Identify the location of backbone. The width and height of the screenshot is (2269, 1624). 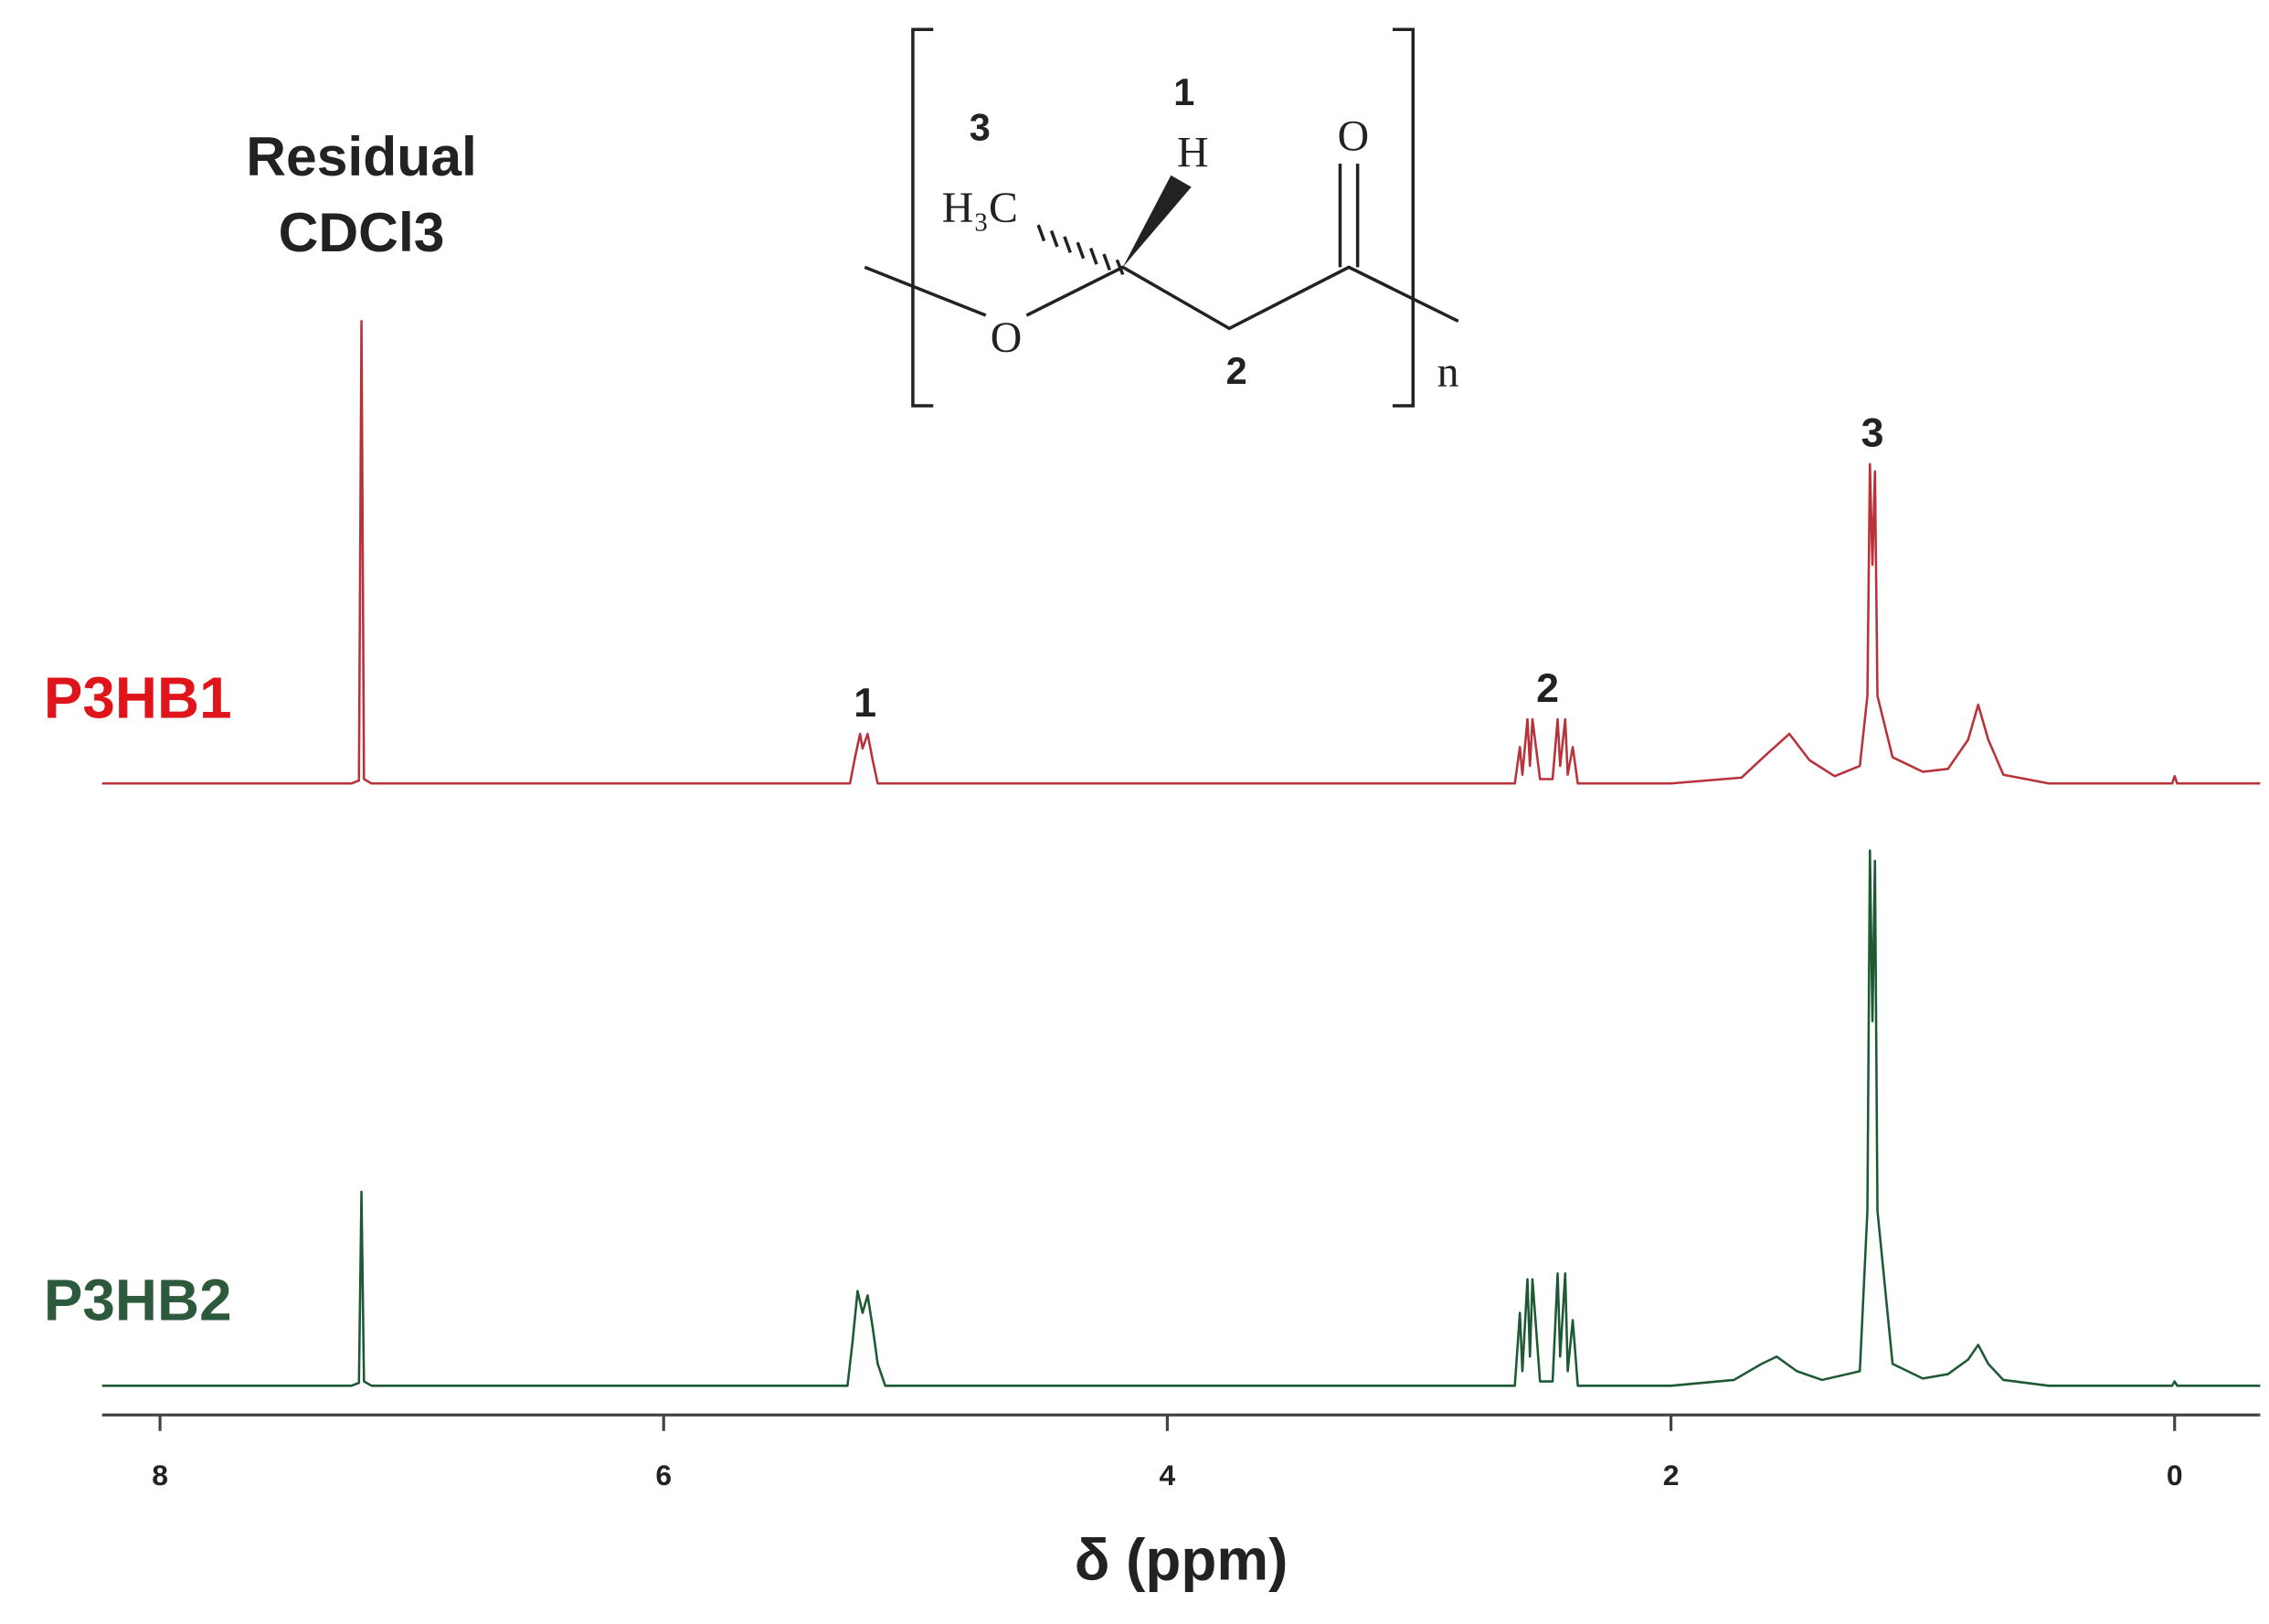
(1161, 247).